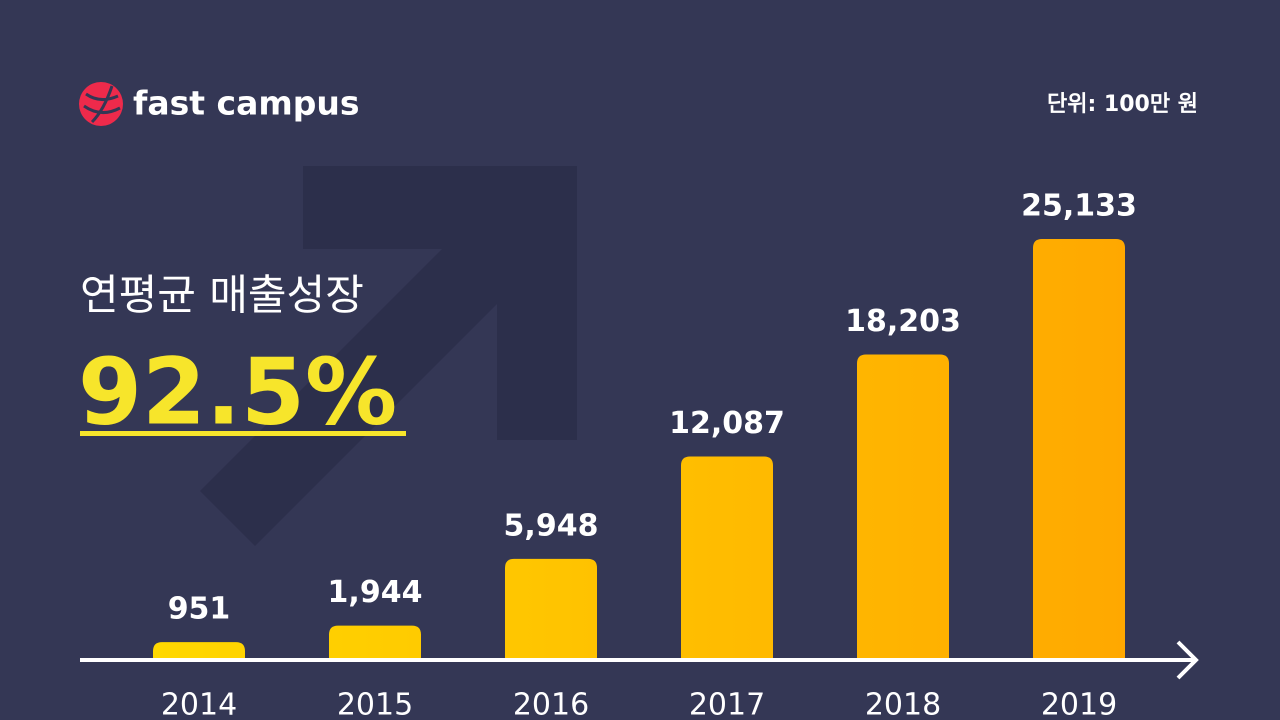 This screenshot has height=720, width=1280. What do you see at coordinates (1079, 704) in the screenshot?
I see `x-tick-label: 2019` at bounding box center [1079, 704].